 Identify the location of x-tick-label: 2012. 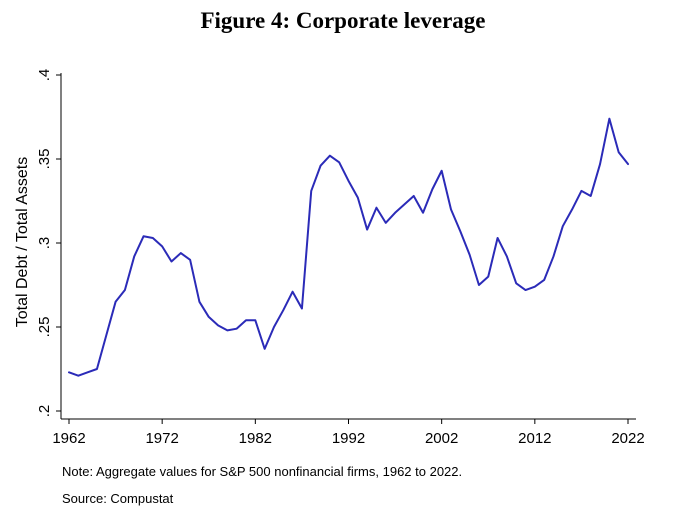
(534, 438).